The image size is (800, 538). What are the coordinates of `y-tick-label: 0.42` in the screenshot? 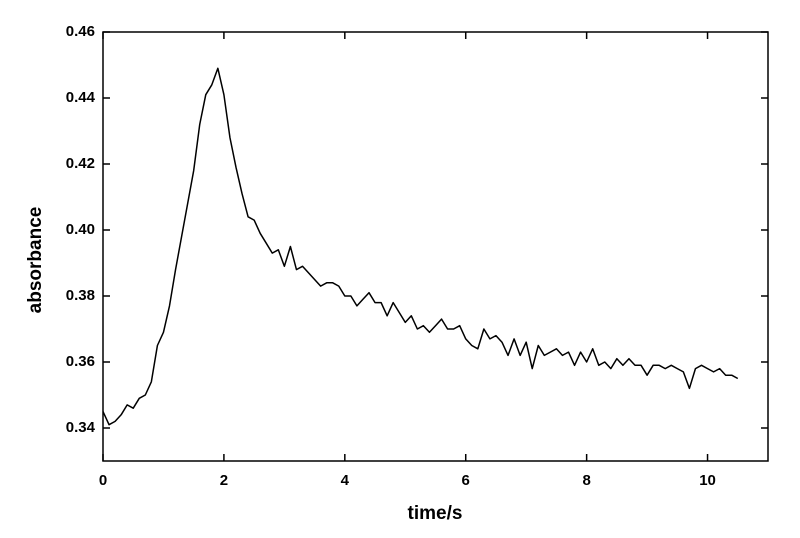 It's located at (80, 163).